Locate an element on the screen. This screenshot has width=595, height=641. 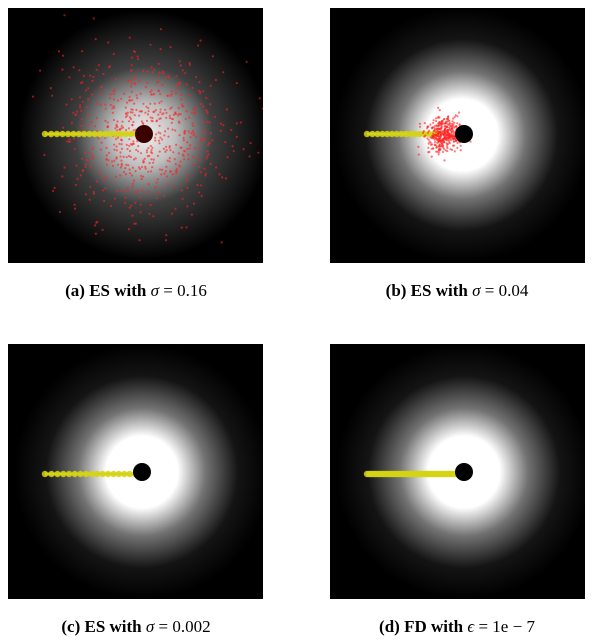
panel-b-caption-symbol: σ is located at coordinates (476, 290).